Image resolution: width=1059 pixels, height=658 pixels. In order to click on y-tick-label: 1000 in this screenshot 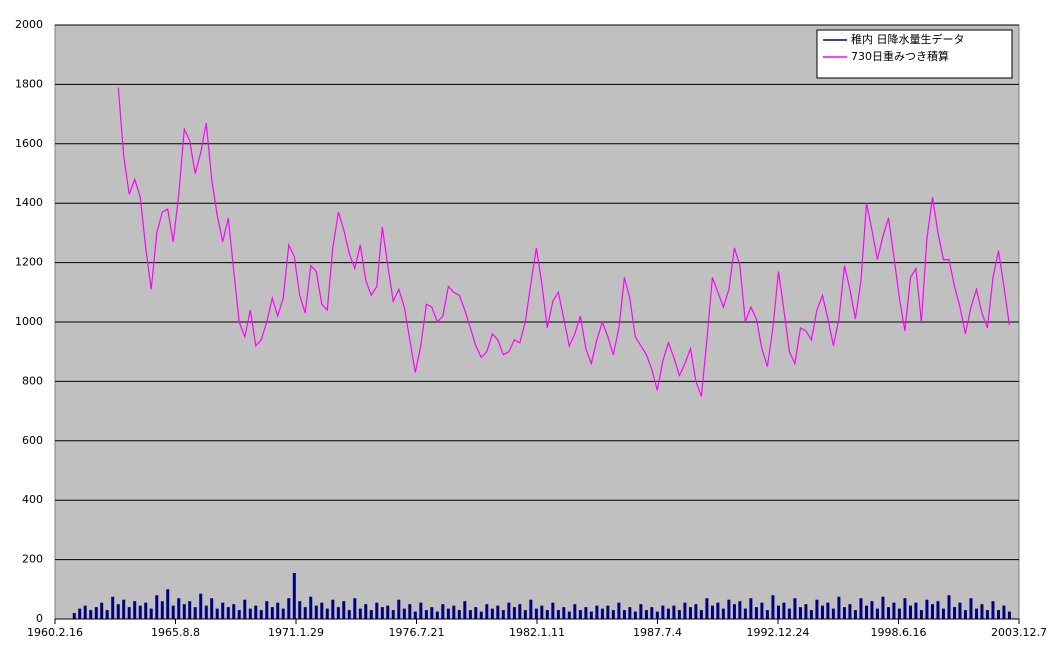, I will do `click(29, 321)`.